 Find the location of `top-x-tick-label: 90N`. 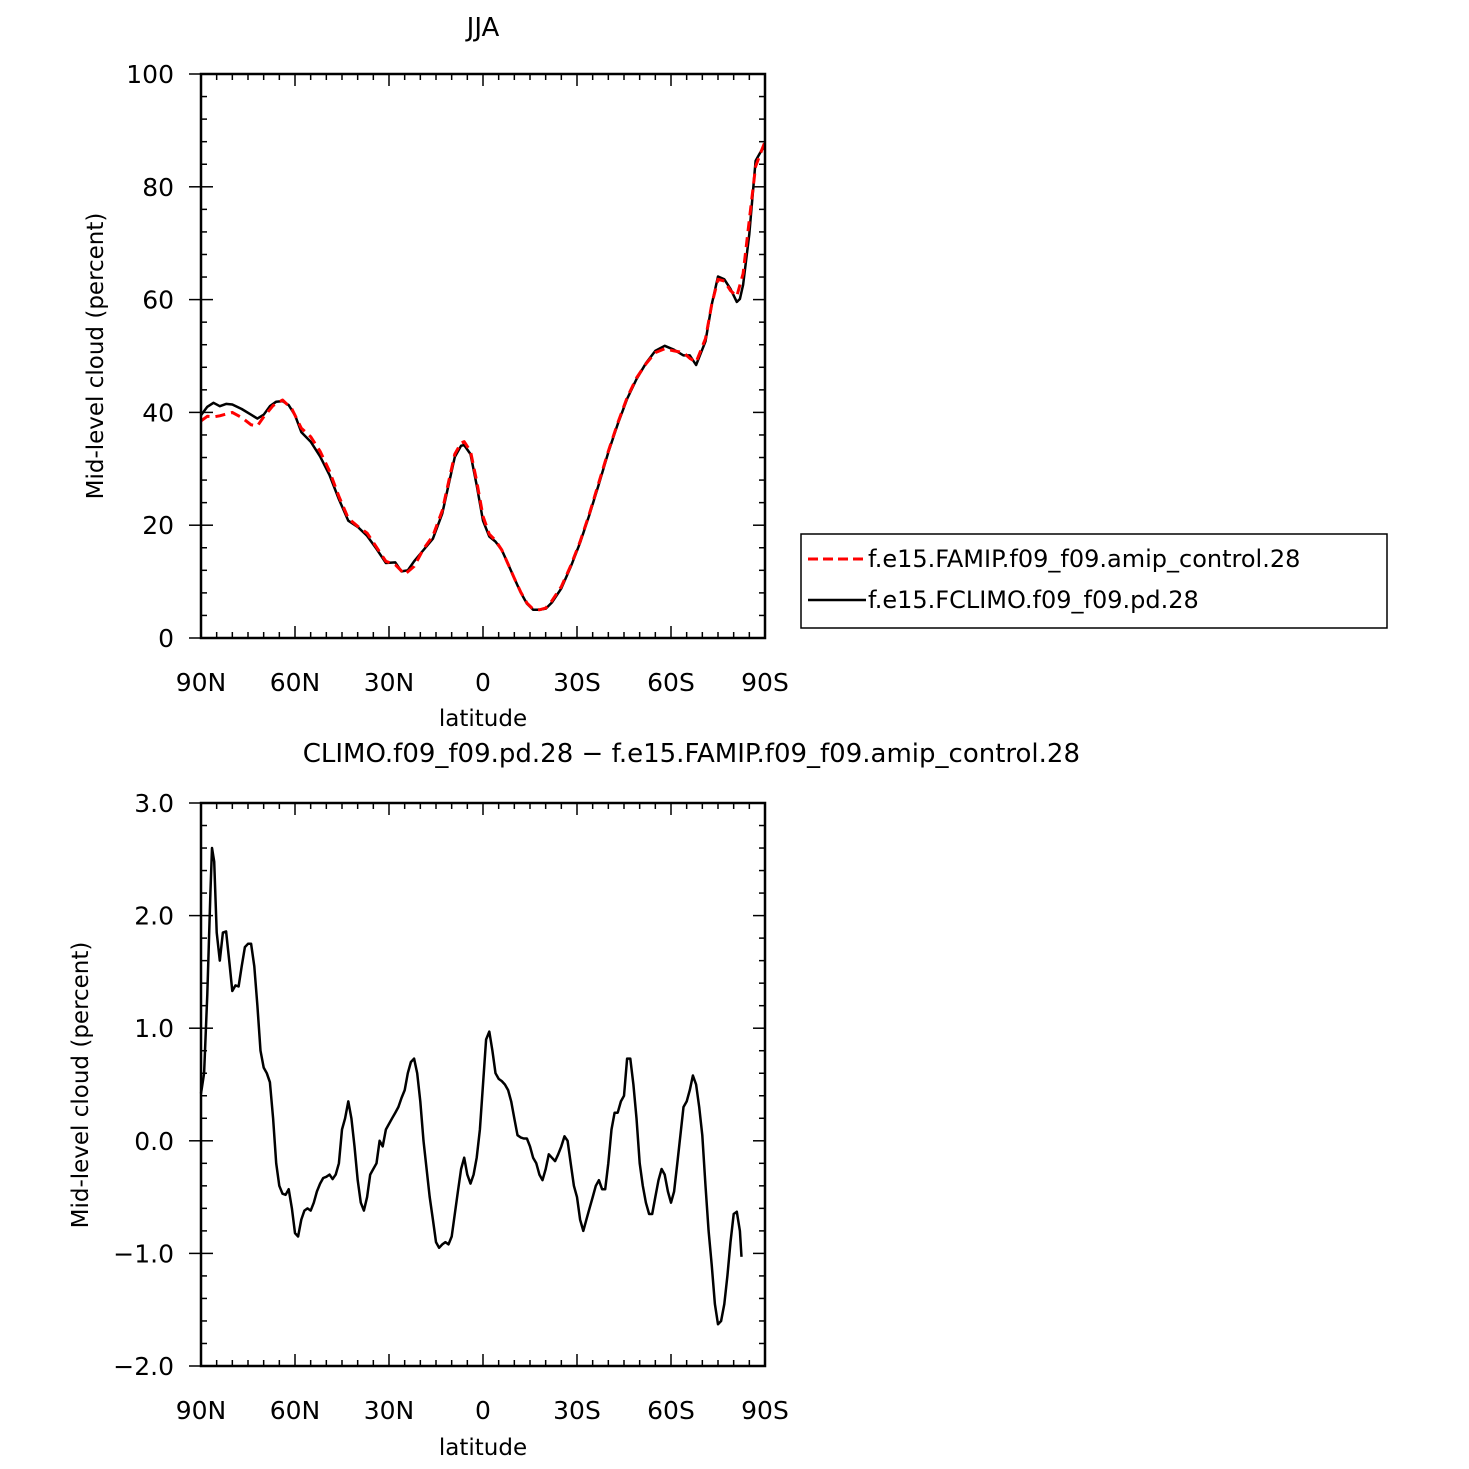

top-x-tick-label: 90N is located at coordinates (201, 682).